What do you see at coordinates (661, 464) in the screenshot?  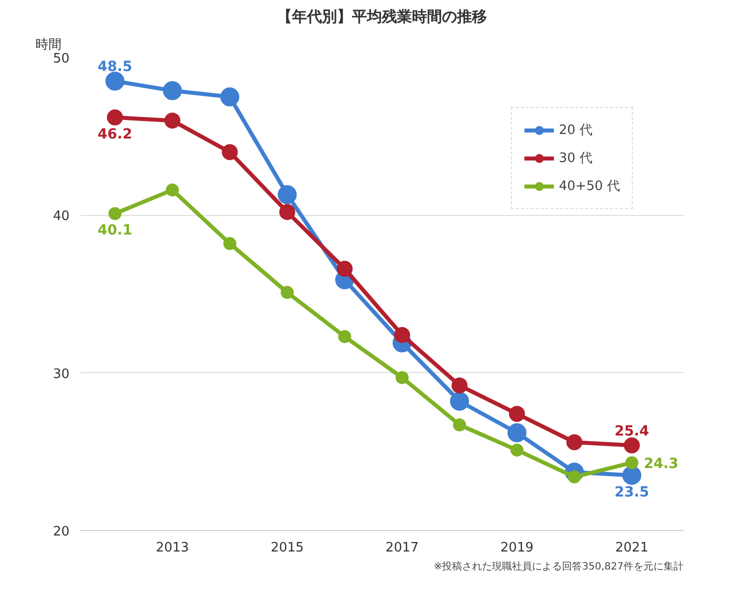 I see `data-label: 24.3` at bounding box center [661, 464].